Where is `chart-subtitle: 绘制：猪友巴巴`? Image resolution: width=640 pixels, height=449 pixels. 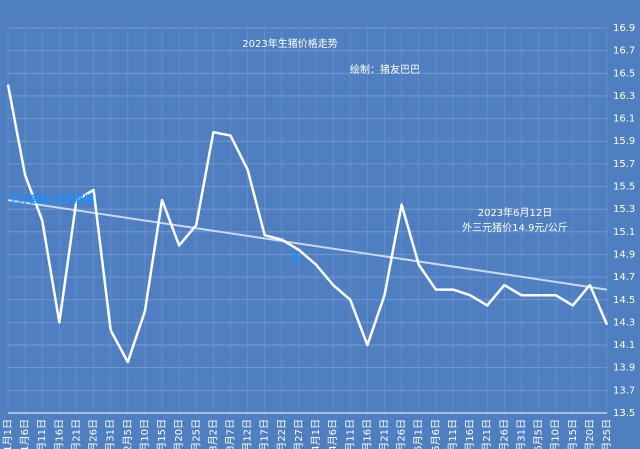 chart-subtitle: 绘制：猪友巴巴 is located at coordinates (385, 69).